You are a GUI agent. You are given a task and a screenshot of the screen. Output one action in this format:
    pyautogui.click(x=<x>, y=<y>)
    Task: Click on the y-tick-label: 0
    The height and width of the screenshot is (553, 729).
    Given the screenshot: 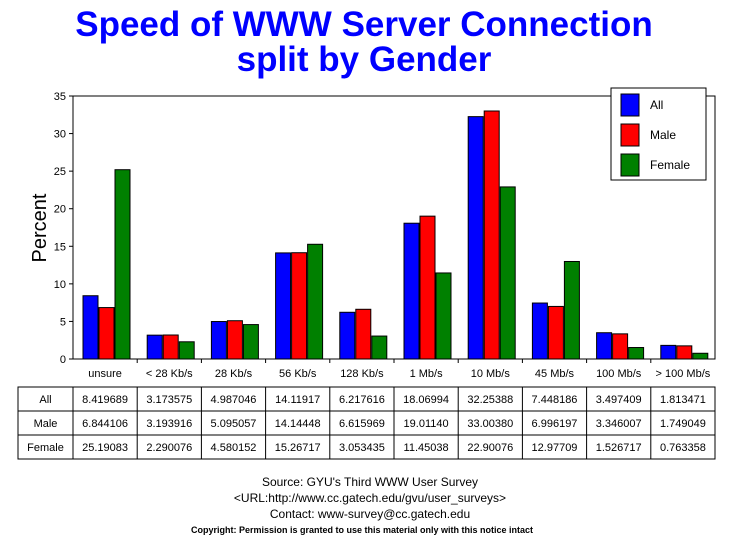 What is the action you would take?
    pyautogui.click(x=63, y=360)
    